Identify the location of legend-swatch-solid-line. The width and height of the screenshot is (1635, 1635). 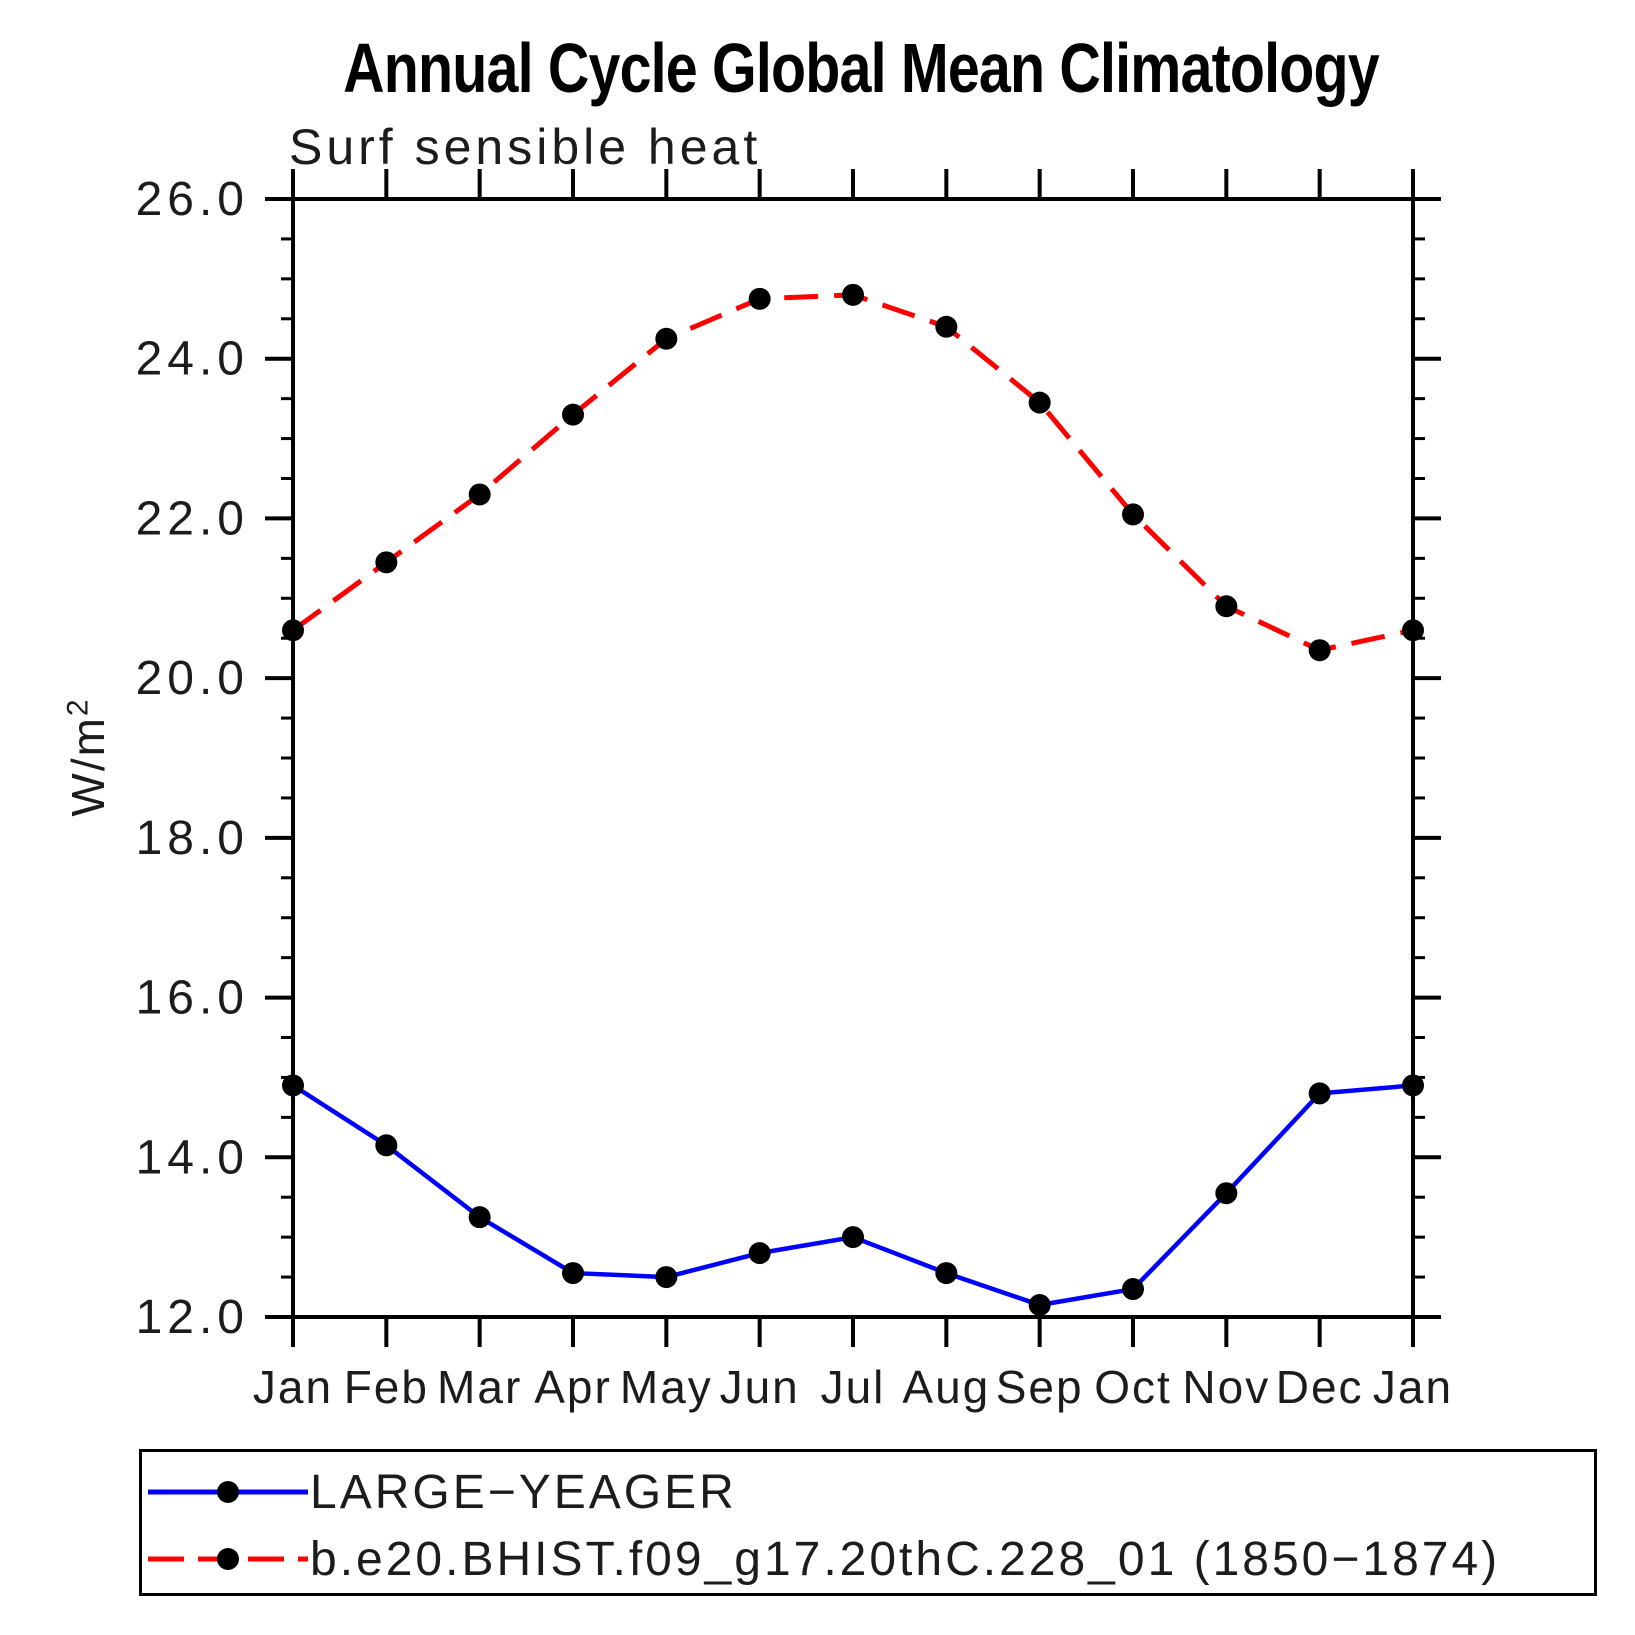
(228, 1492).